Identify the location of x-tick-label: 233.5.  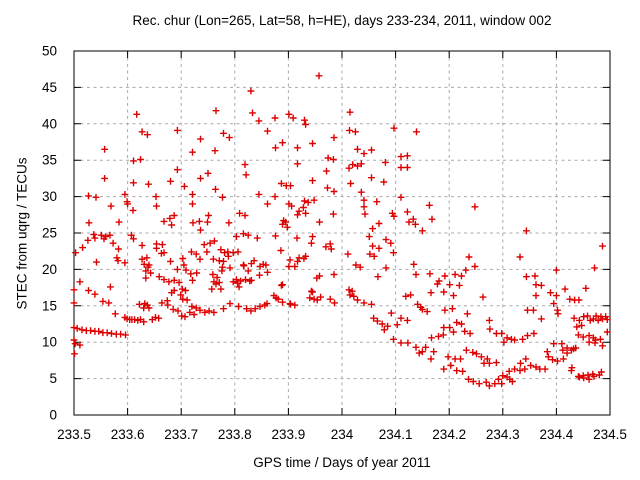
(74, 434).